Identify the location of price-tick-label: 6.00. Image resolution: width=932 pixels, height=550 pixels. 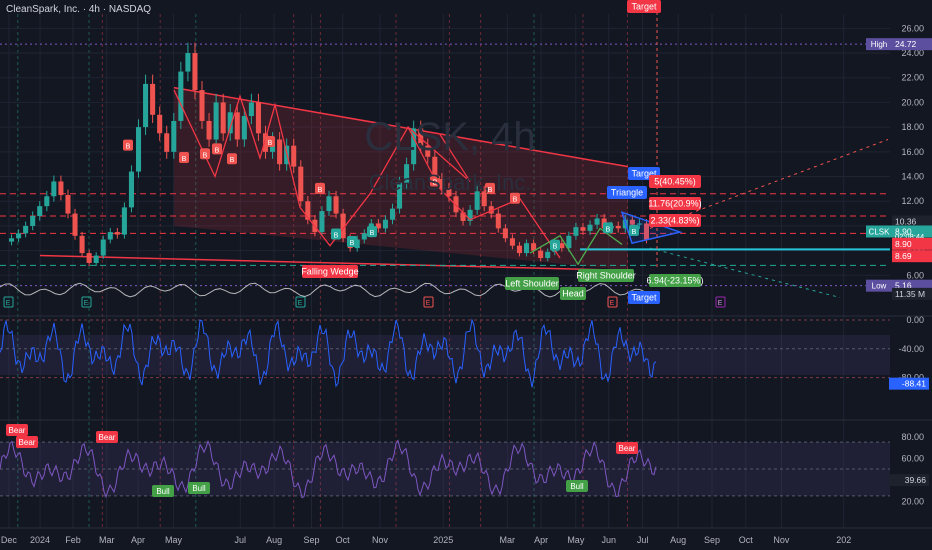
(915, 275).